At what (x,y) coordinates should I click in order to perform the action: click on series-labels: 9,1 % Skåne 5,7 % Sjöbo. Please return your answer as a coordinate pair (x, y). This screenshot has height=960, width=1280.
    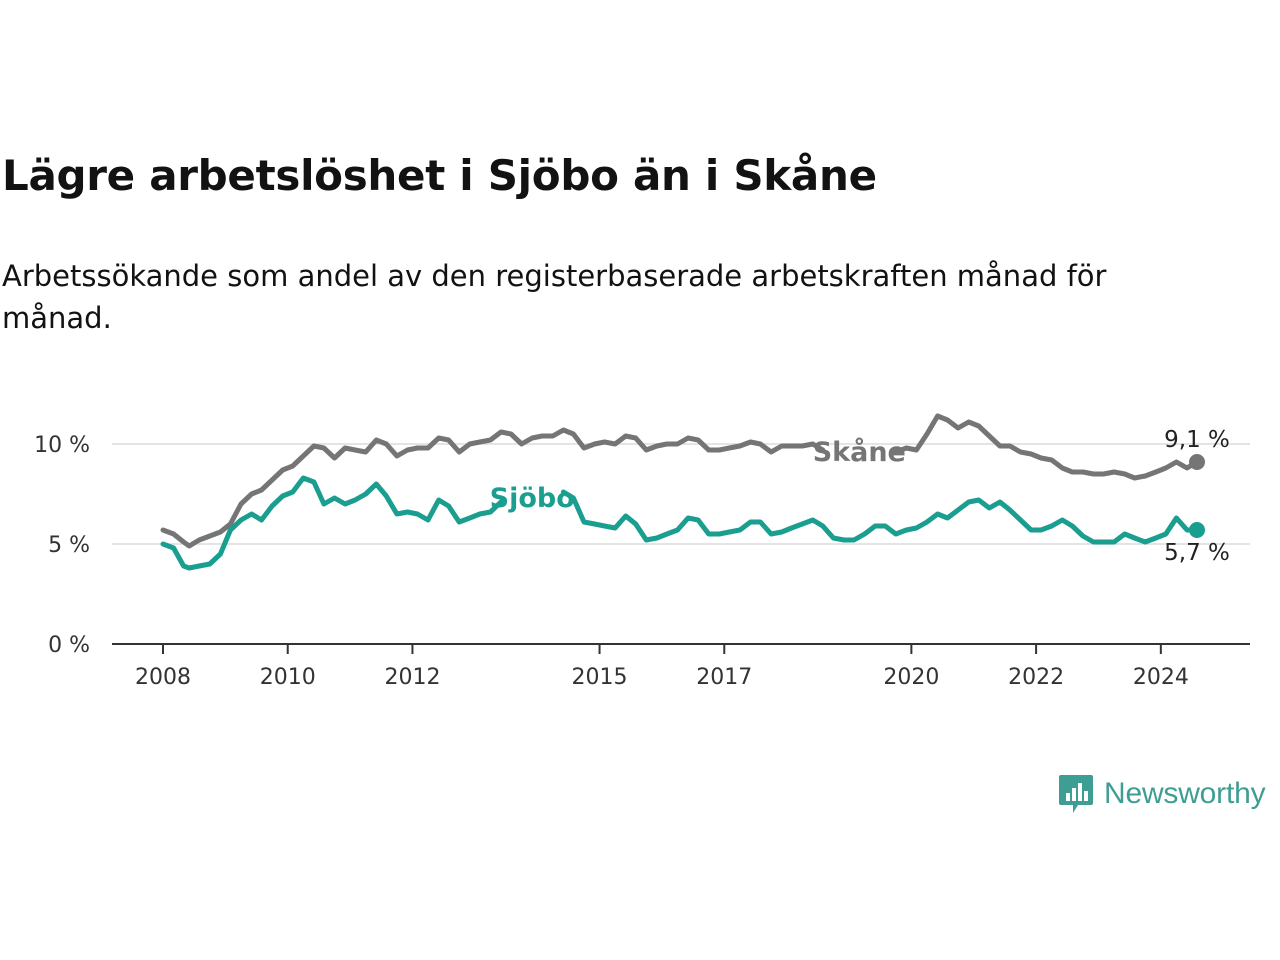
    Looking at the image, I should click on (860, 496).